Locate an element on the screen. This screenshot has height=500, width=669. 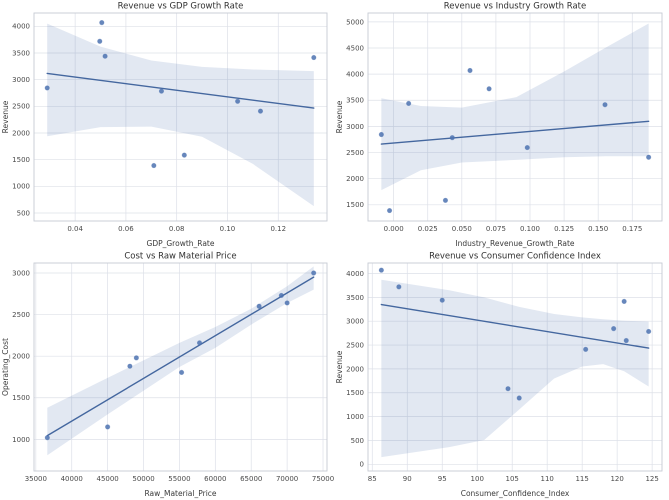
svg-text: 110 is located at coordinates (546, 479).